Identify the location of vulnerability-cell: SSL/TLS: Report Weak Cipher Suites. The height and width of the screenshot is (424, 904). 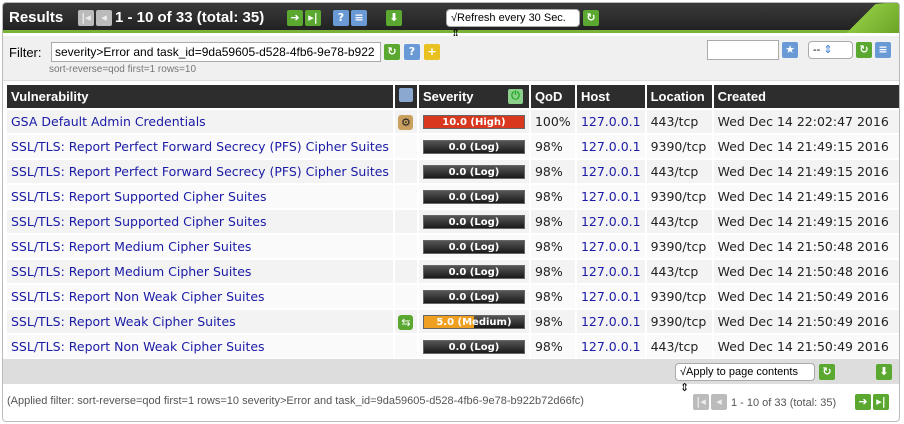
(200, 321).